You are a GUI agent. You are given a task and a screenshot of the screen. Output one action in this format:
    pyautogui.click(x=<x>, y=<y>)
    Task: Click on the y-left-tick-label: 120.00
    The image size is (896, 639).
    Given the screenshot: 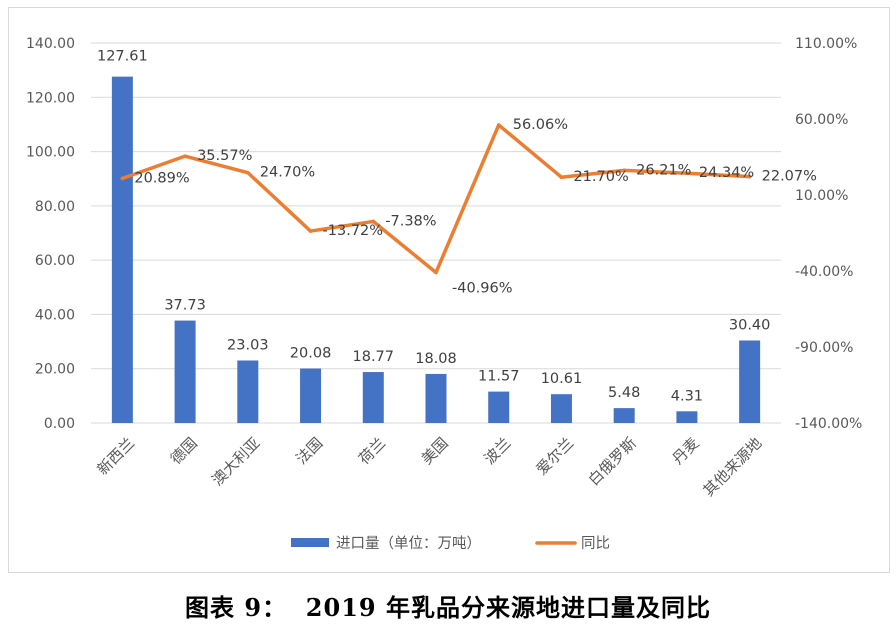 What is the action you would take?
    pyautogui.click(x=50, y=98)
    